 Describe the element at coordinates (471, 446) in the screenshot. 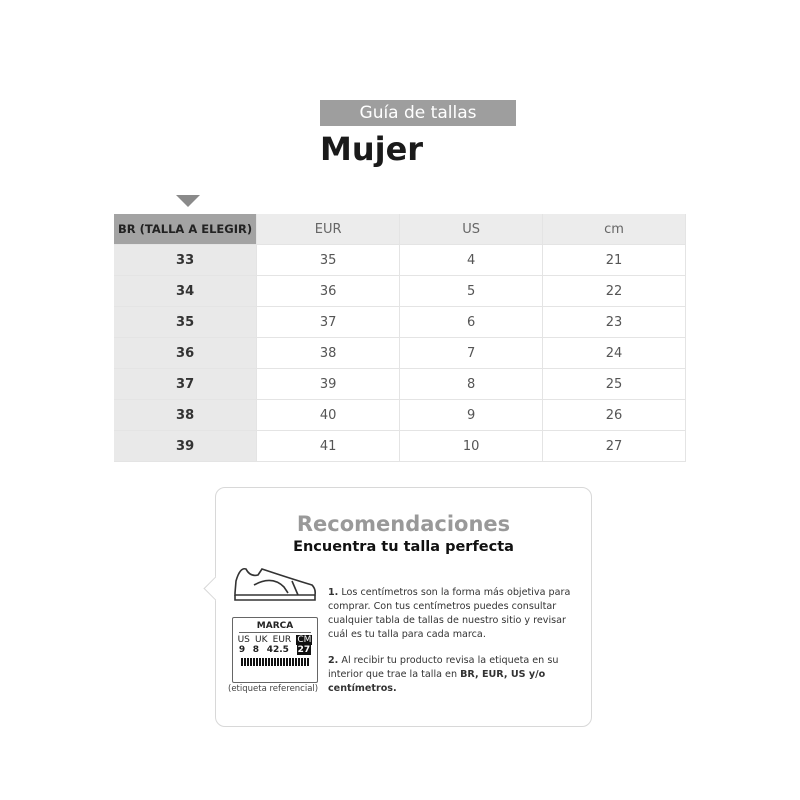

I see `table-cell: 10` at that location.